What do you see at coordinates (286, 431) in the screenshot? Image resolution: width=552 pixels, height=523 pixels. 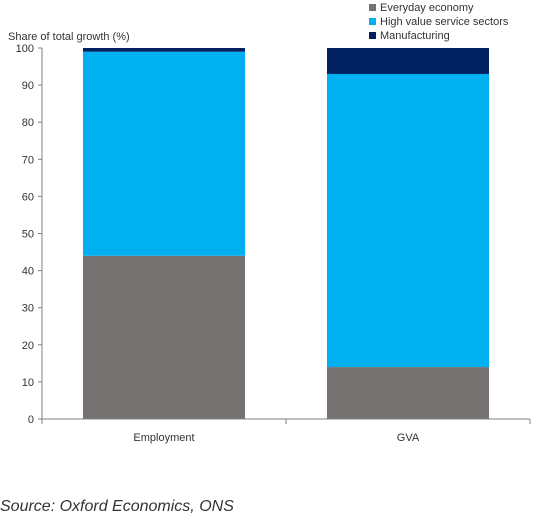 I see `x-axis: Employment GVA` at bounding box center [286, 431].